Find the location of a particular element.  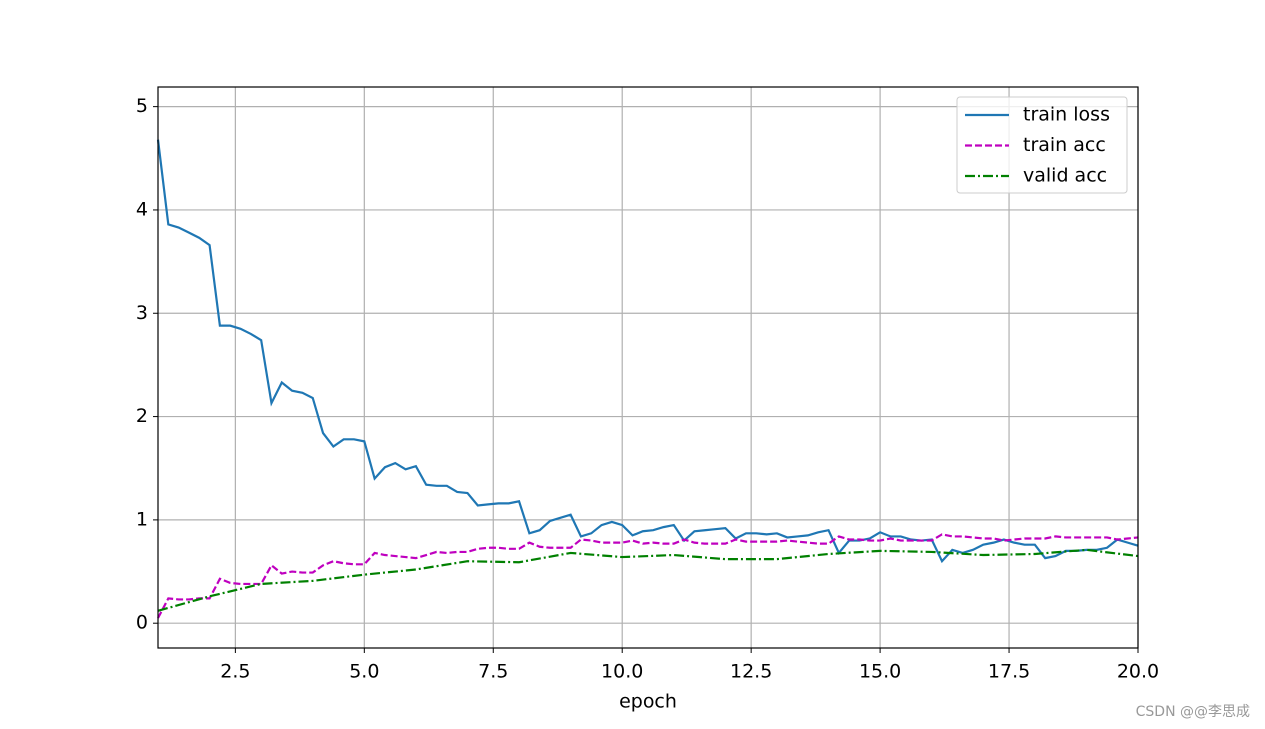

legend-label: train acc is located at coordinates (1064, 145).